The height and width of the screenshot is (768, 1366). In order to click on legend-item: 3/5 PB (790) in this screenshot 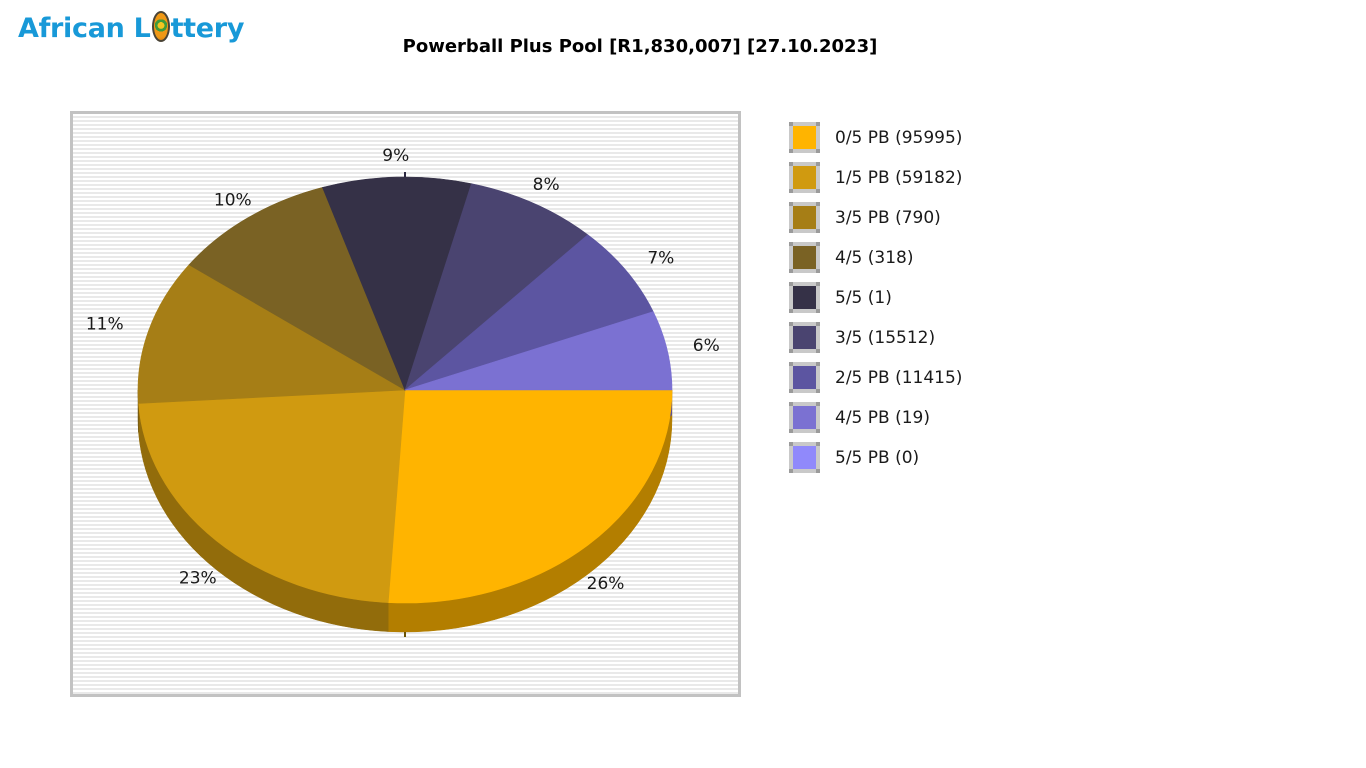, I will do `click(875, 217)`.